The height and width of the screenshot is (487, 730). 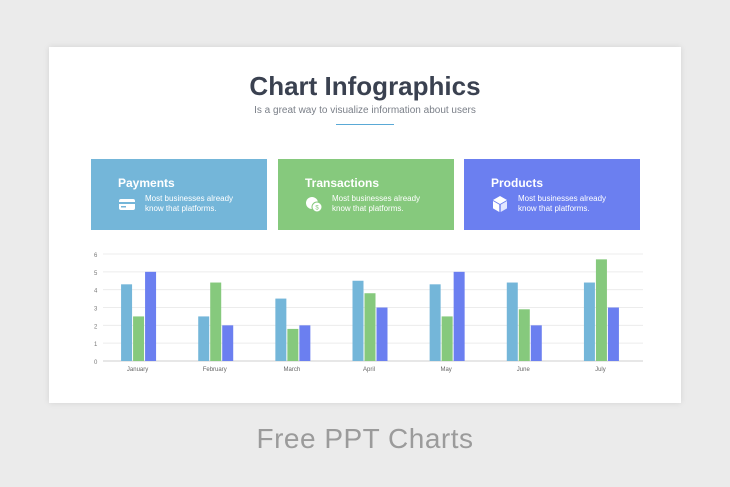 What do you see at coordinates (146, 183) in the screenshot?
I see `card-title: Payments` at bounding box center [146, 183].